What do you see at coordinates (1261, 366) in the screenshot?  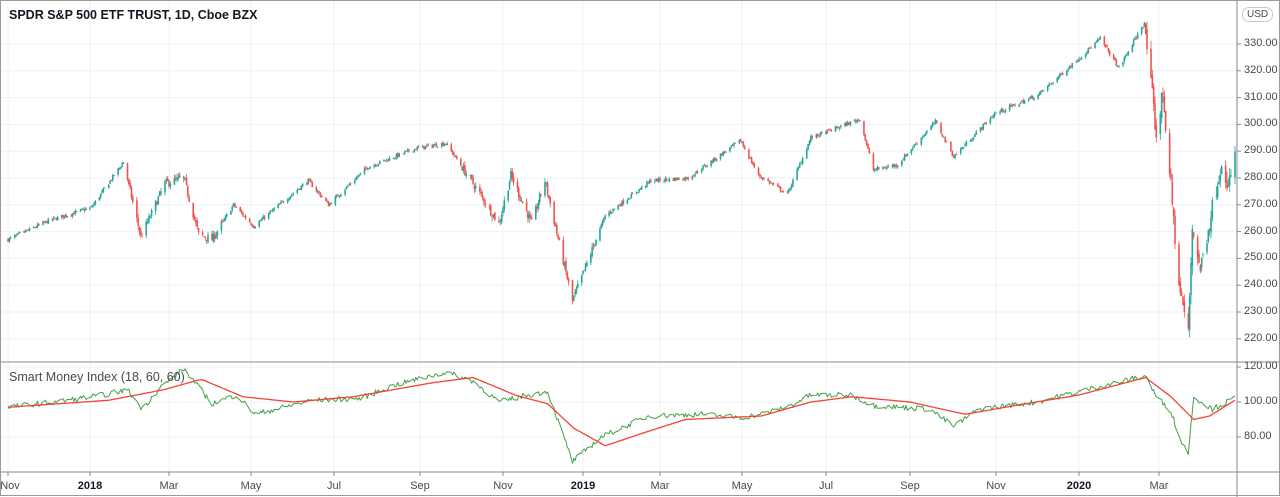 I see `indicator-tick: 120.00` at bounding box center [1261, 366].